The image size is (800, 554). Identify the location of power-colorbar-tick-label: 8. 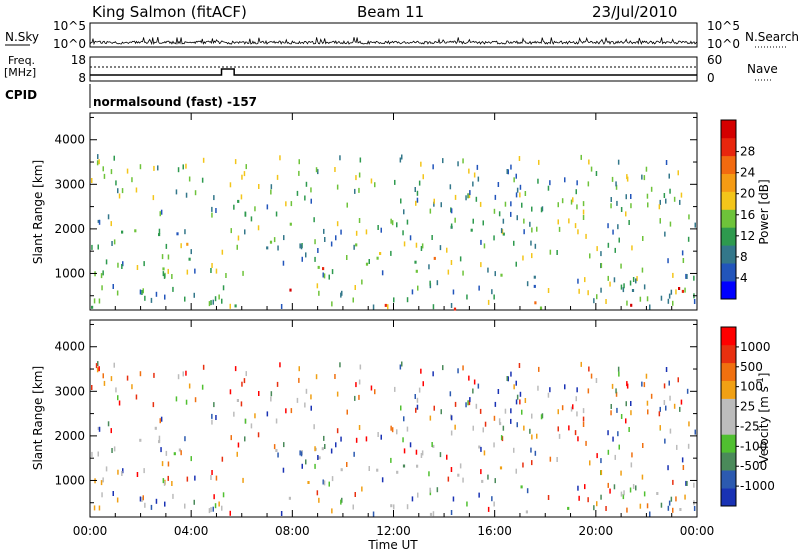
(744, 257).